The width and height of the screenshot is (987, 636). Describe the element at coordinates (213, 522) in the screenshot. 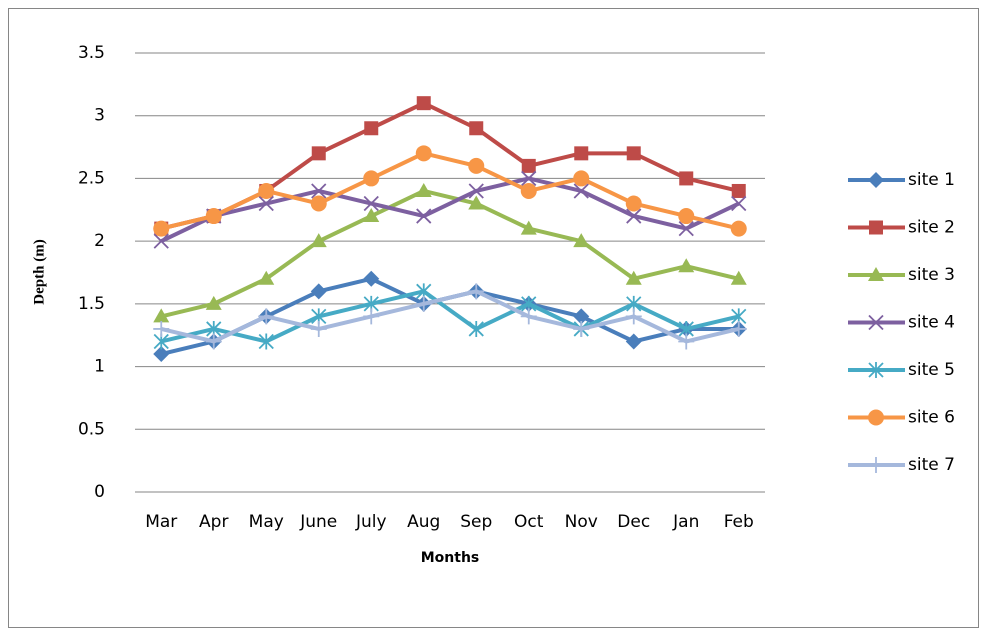

I see `x-tick-label: Apr` at that location.